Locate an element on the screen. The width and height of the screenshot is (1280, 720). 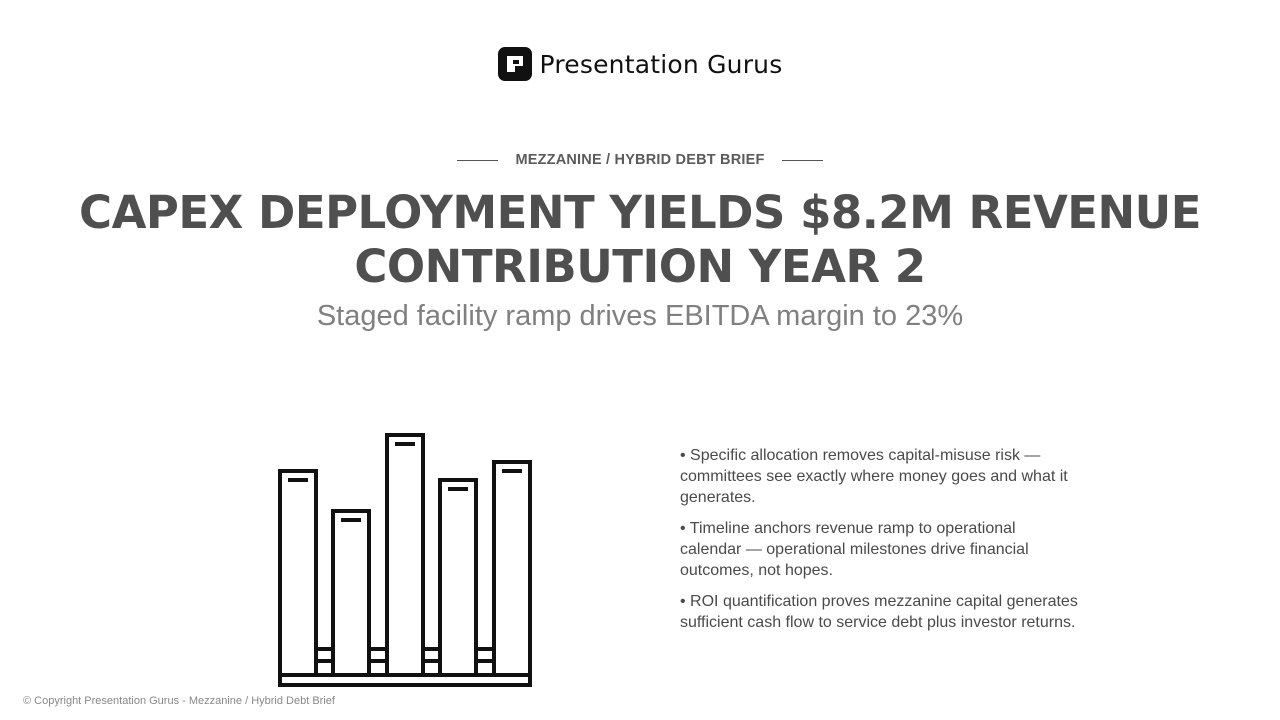
slide-kicker: MEZZANINE / HYBRID DEBT BRIEF is located at coordinates (640, 160).